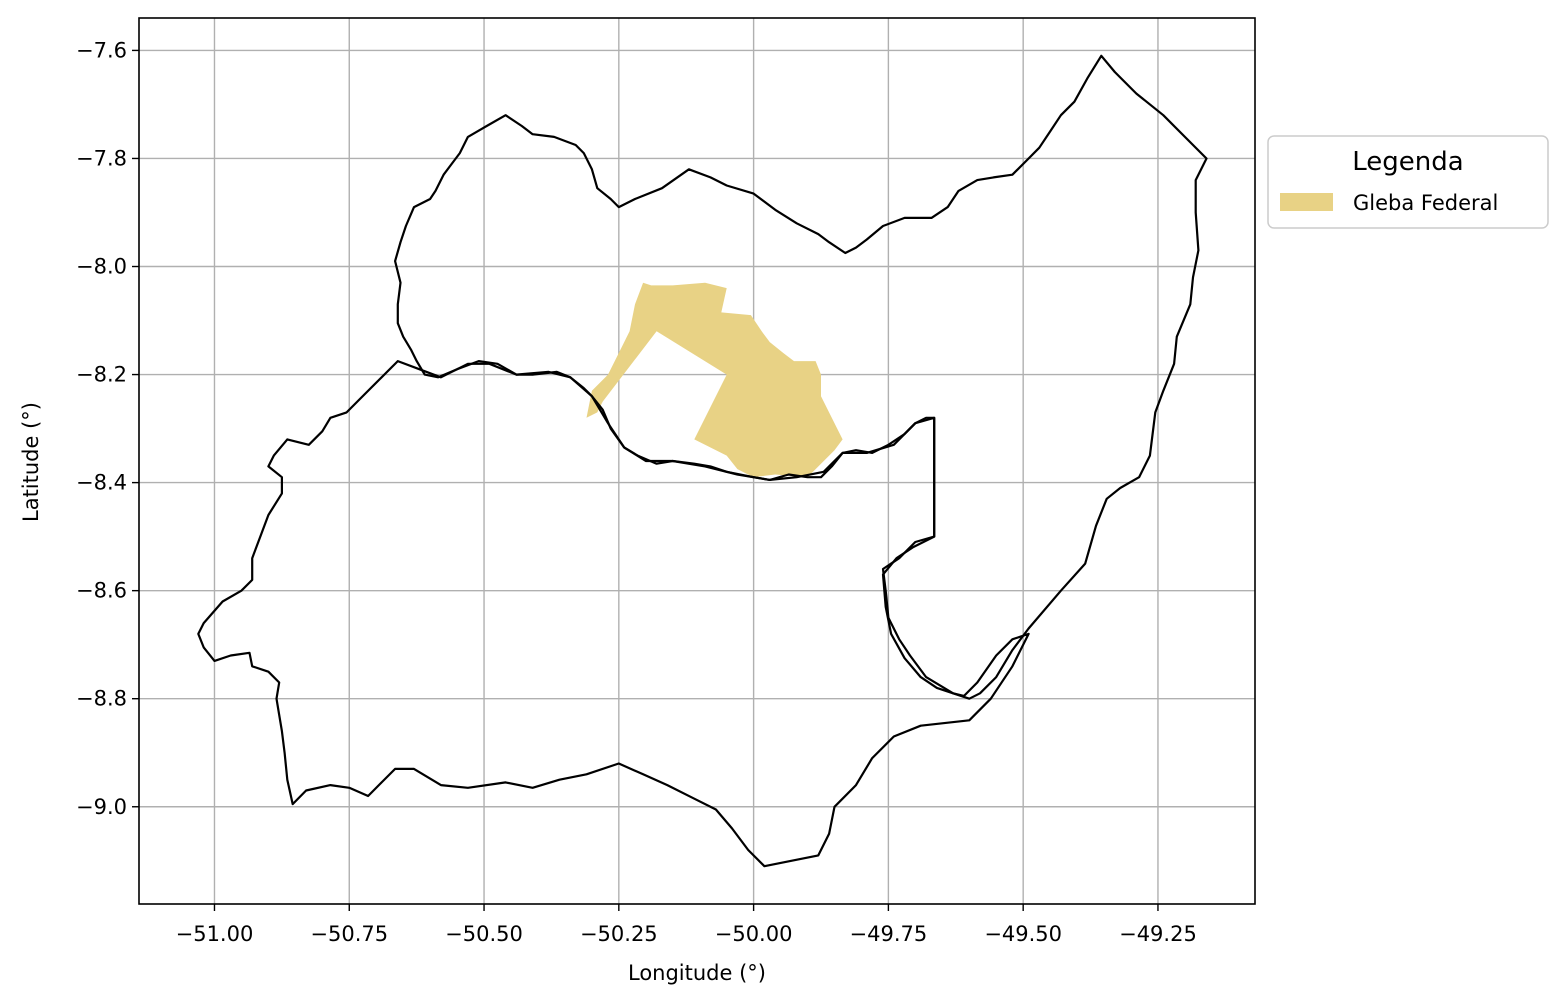  I want to click on x-tick-label: −50.25, so click(619, 934).